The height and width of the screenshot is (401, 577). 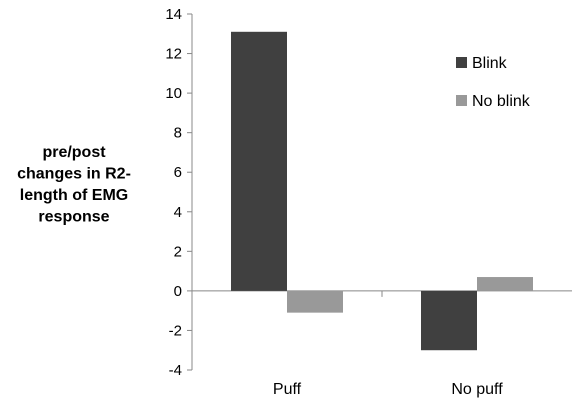 What do you see at coordinates (315, 301) in the screenshot?
I see `bar-no-blink-puff` at bounding box center [315, 301].